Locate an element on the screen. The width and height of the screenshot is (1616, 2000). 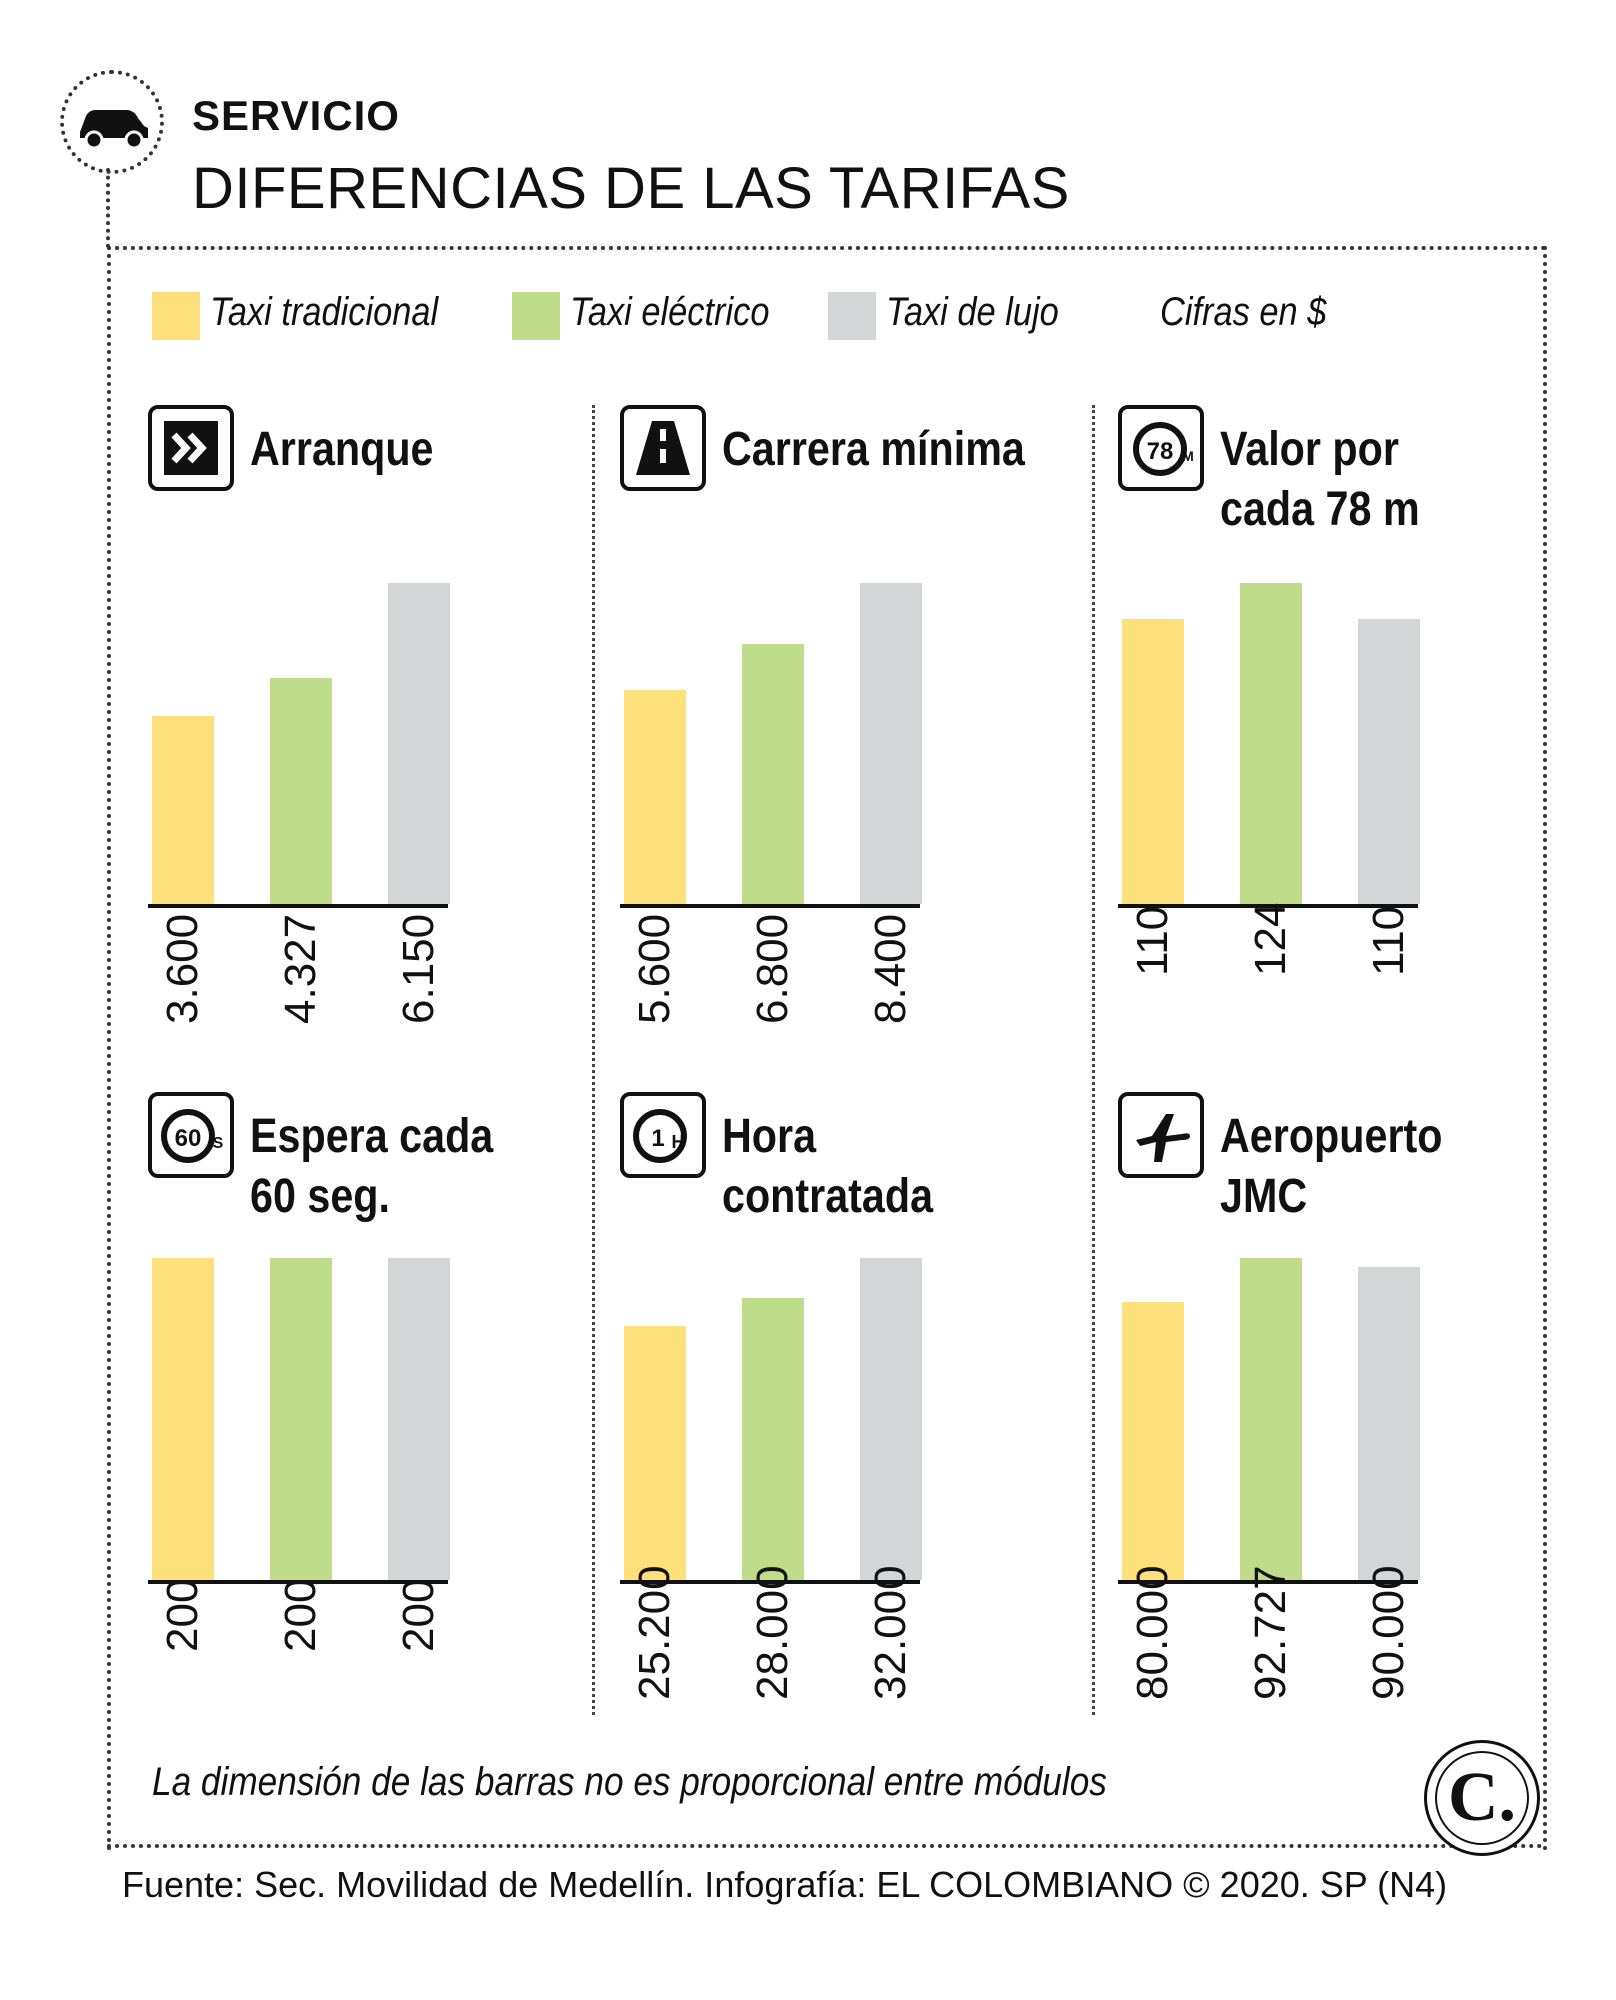
fast-forward-icon is located at coordinates (191, 448).